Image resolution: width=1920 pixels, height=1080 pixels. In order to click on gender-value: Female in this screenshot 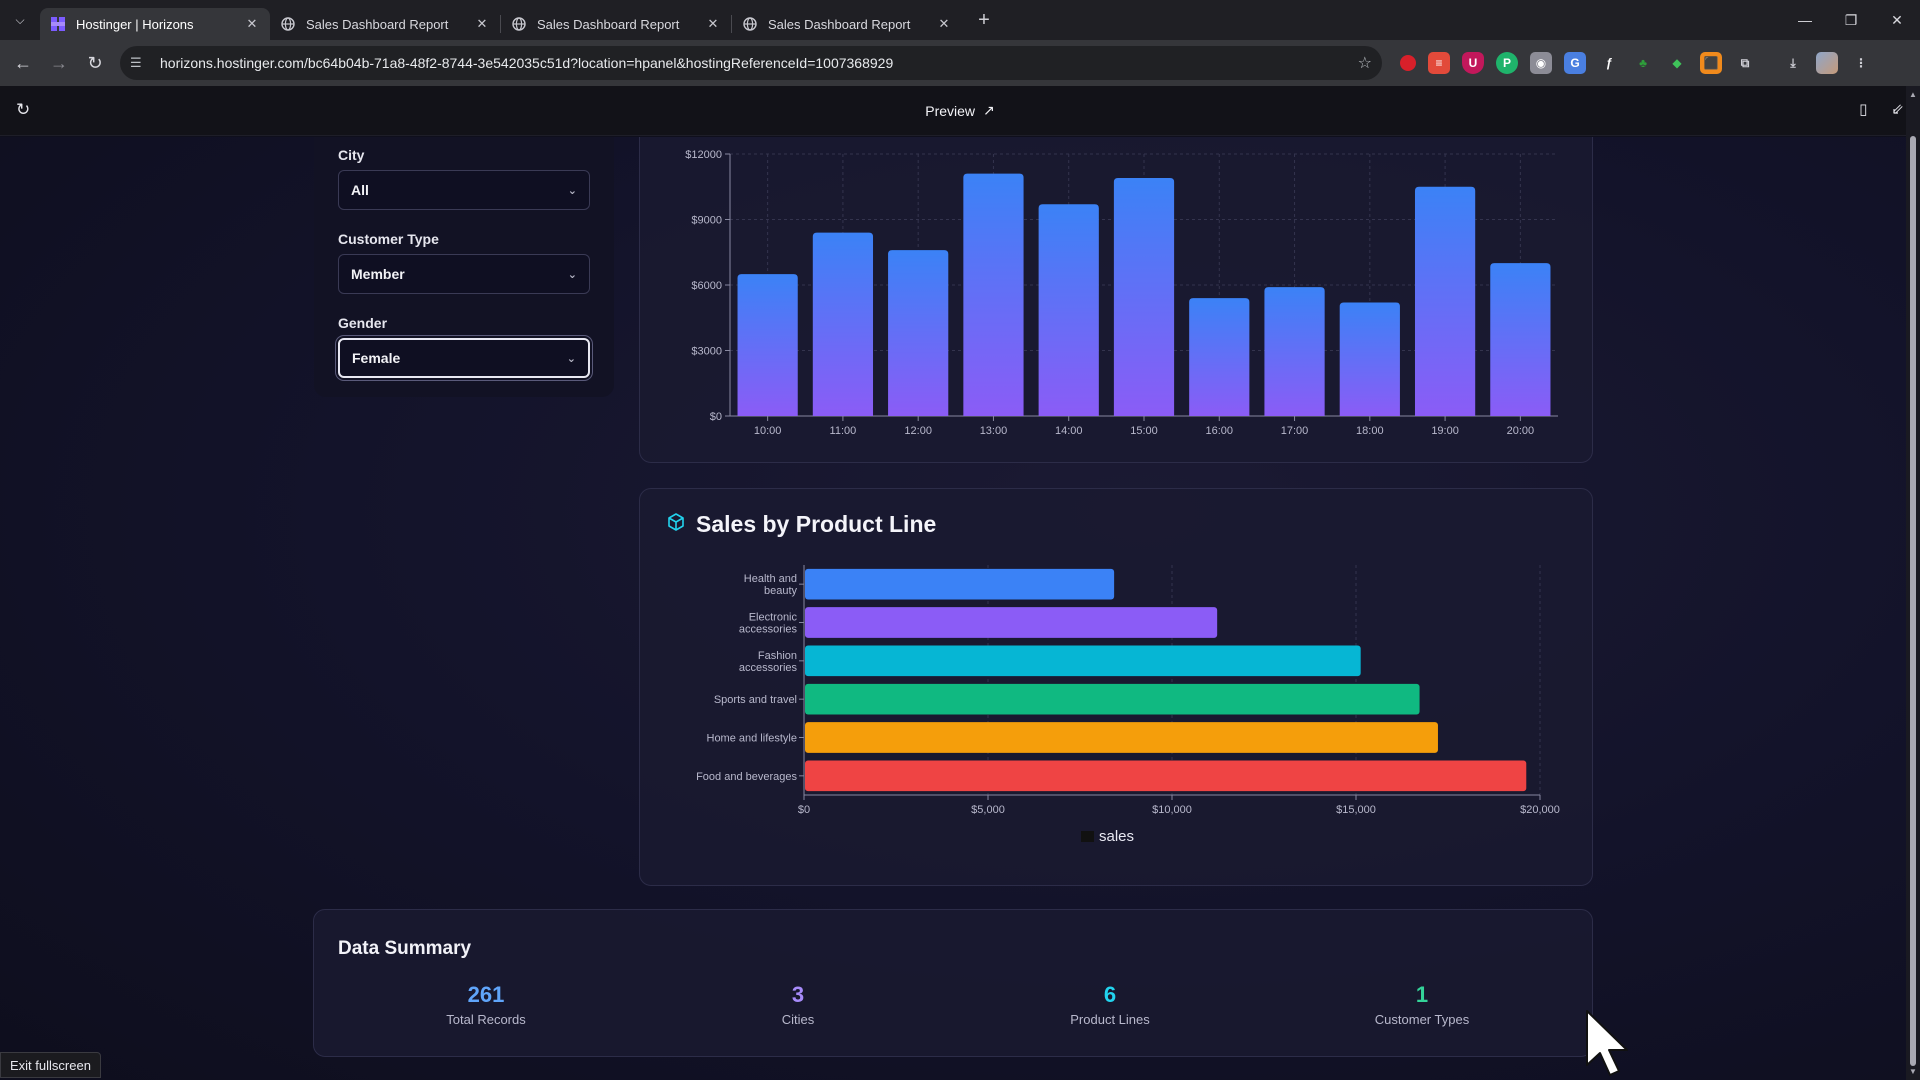, I will do `click(376, 358)`.